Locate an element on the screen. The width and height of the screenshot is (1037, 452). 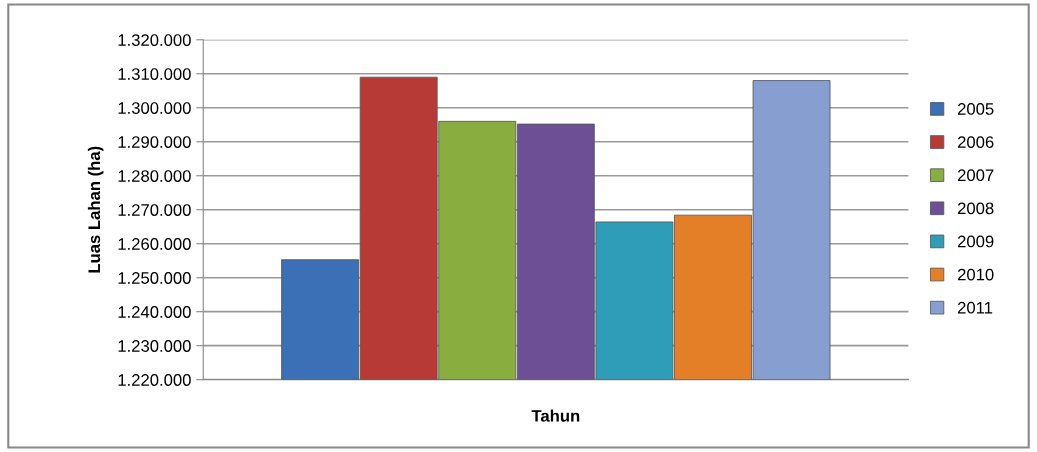
y-tick-label: 1.280.000 is located at coordinates (154, 176).